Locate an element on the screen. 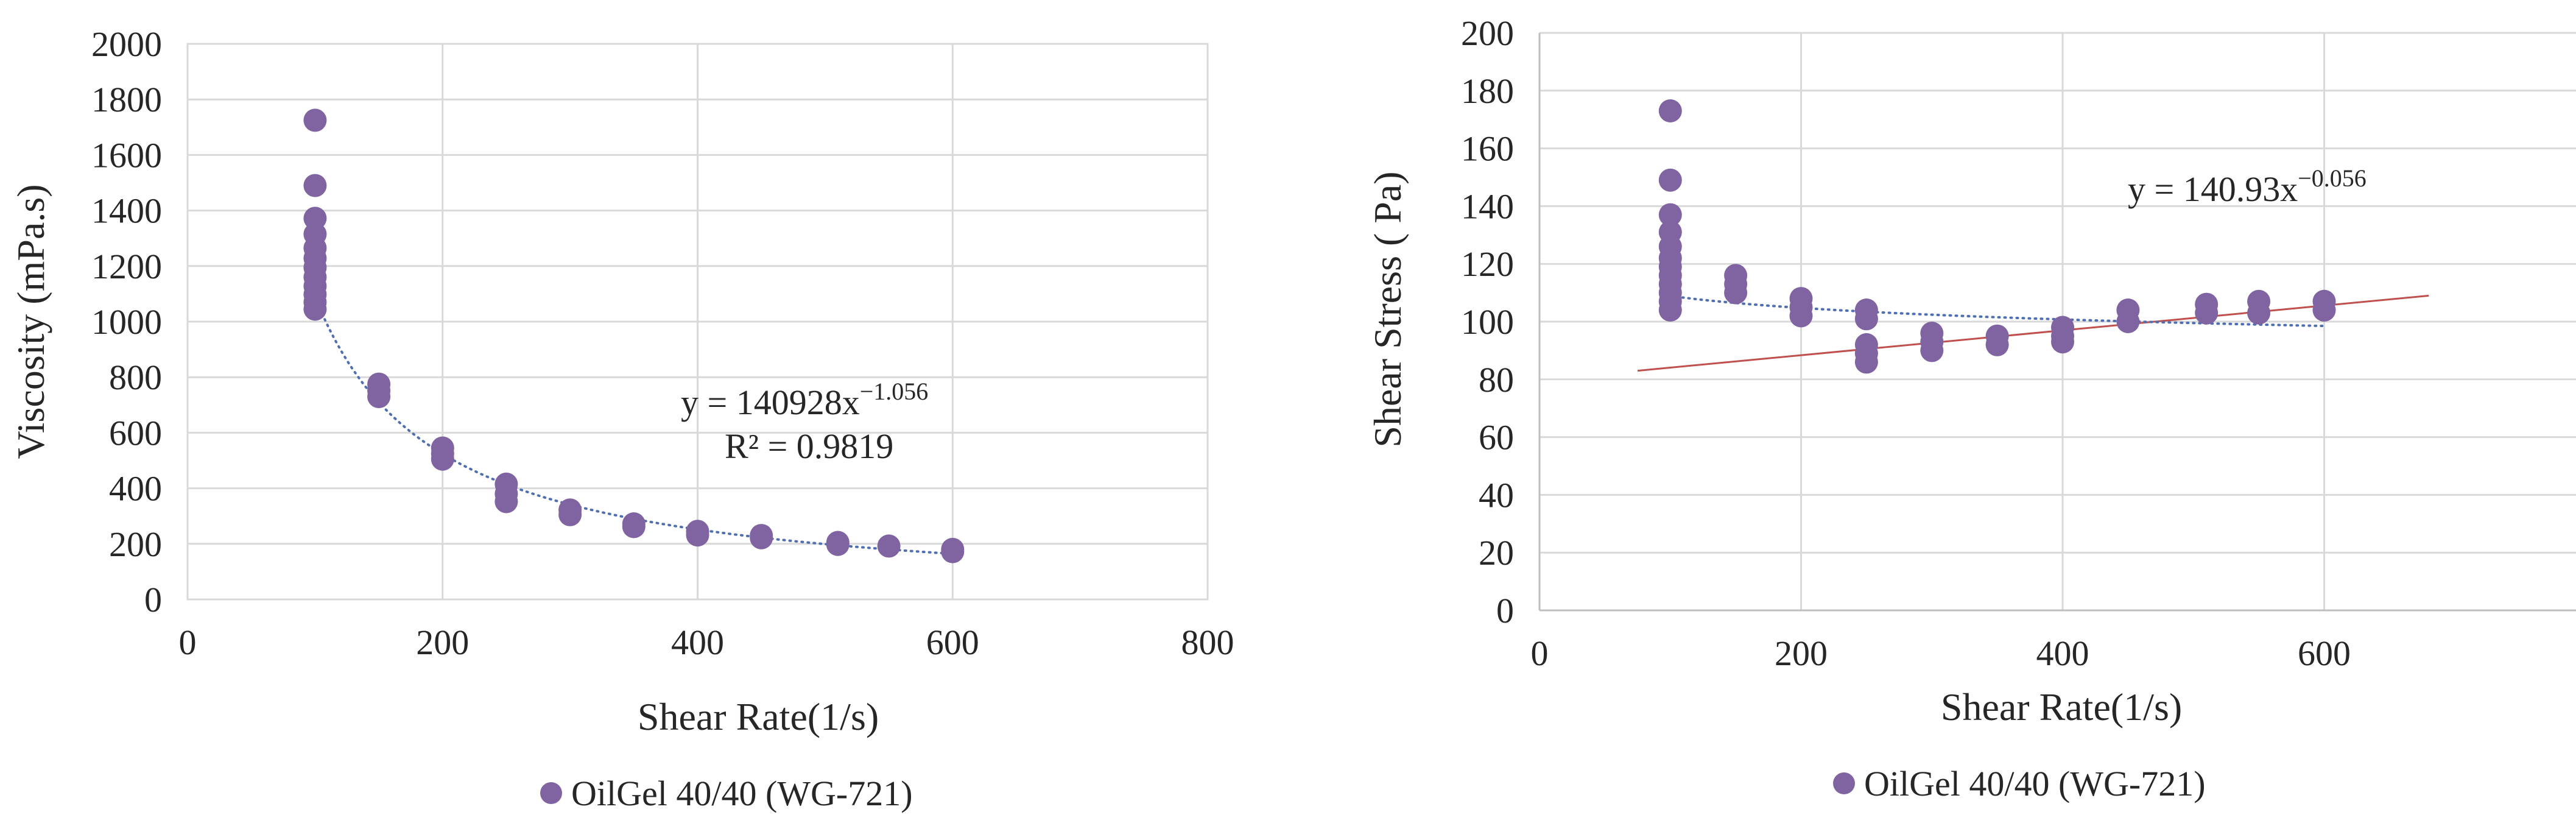 The width and height of the screenshot is (2576, 826). right-linear-trendline is located at coordinates (2033, 333).